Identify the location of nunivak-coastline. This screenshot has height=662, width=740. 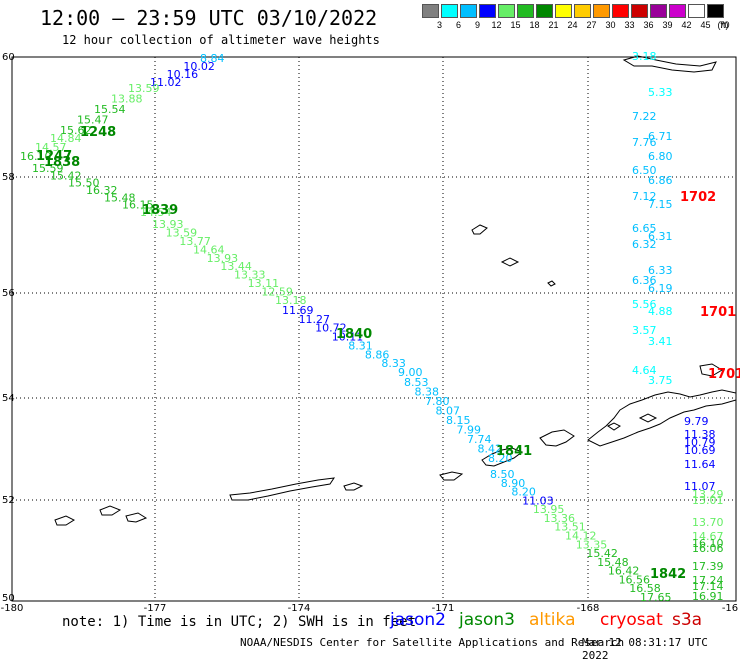
(669, 64).